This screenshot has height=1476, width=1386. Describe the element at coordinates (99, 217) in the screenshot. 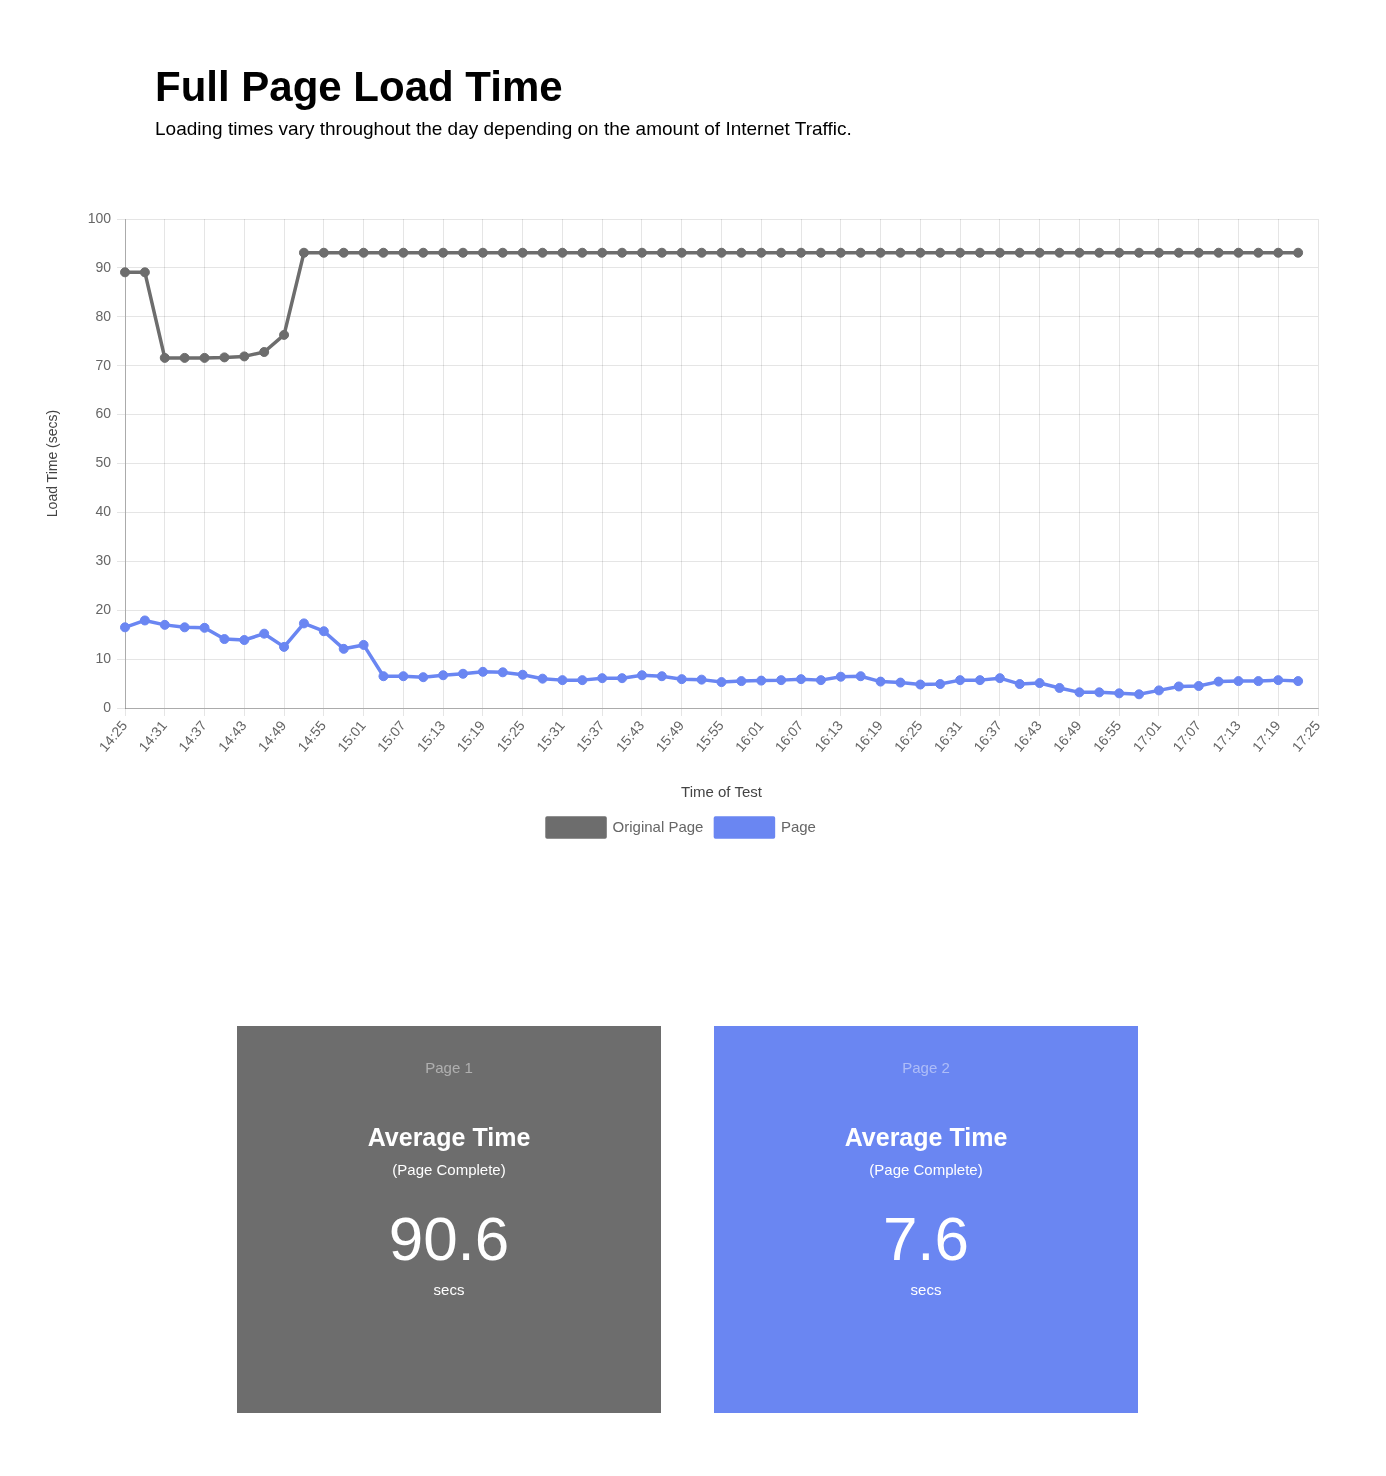

I see `y-tick-label: 100` at that location.